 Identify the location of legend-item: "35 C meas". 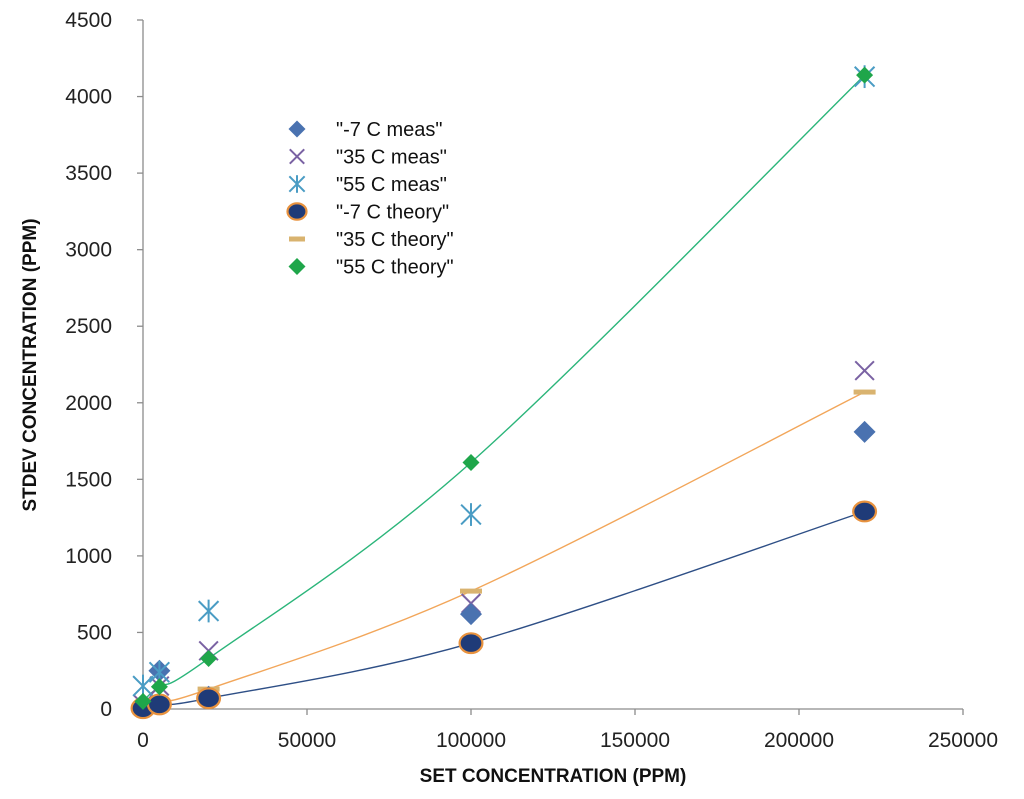
(368, 158).